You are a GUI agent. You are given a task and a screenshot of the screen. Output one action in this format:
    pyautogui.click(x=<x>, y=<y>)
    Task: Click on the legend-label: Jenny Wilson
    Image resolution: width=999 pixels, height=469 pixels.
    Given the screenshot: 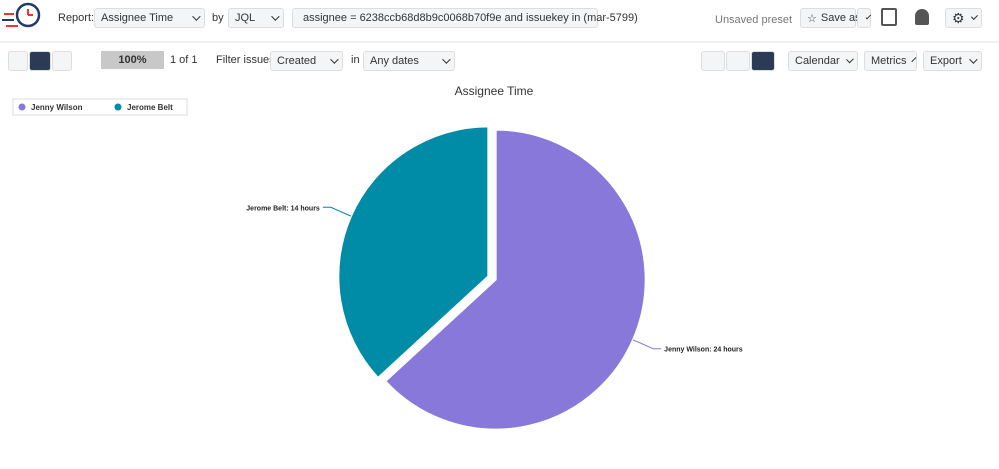 What is the action you would take?
    pyautogui.click(x=57, y=107)
    